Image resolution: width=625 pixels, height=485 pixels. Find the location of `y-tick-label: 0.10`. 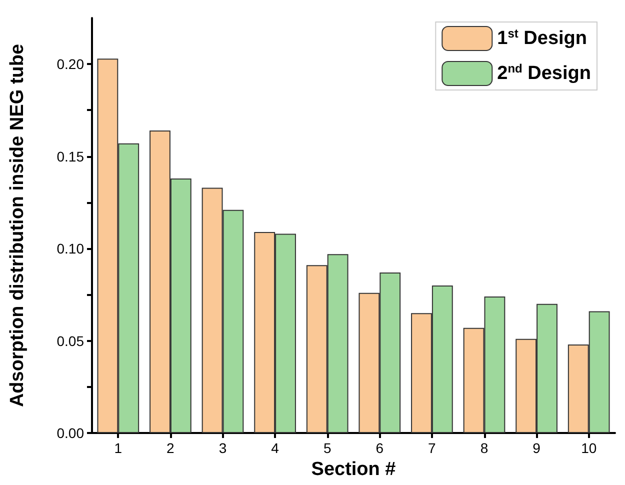

y-tick-label: 0.10 is located at coordinates (70, 248).